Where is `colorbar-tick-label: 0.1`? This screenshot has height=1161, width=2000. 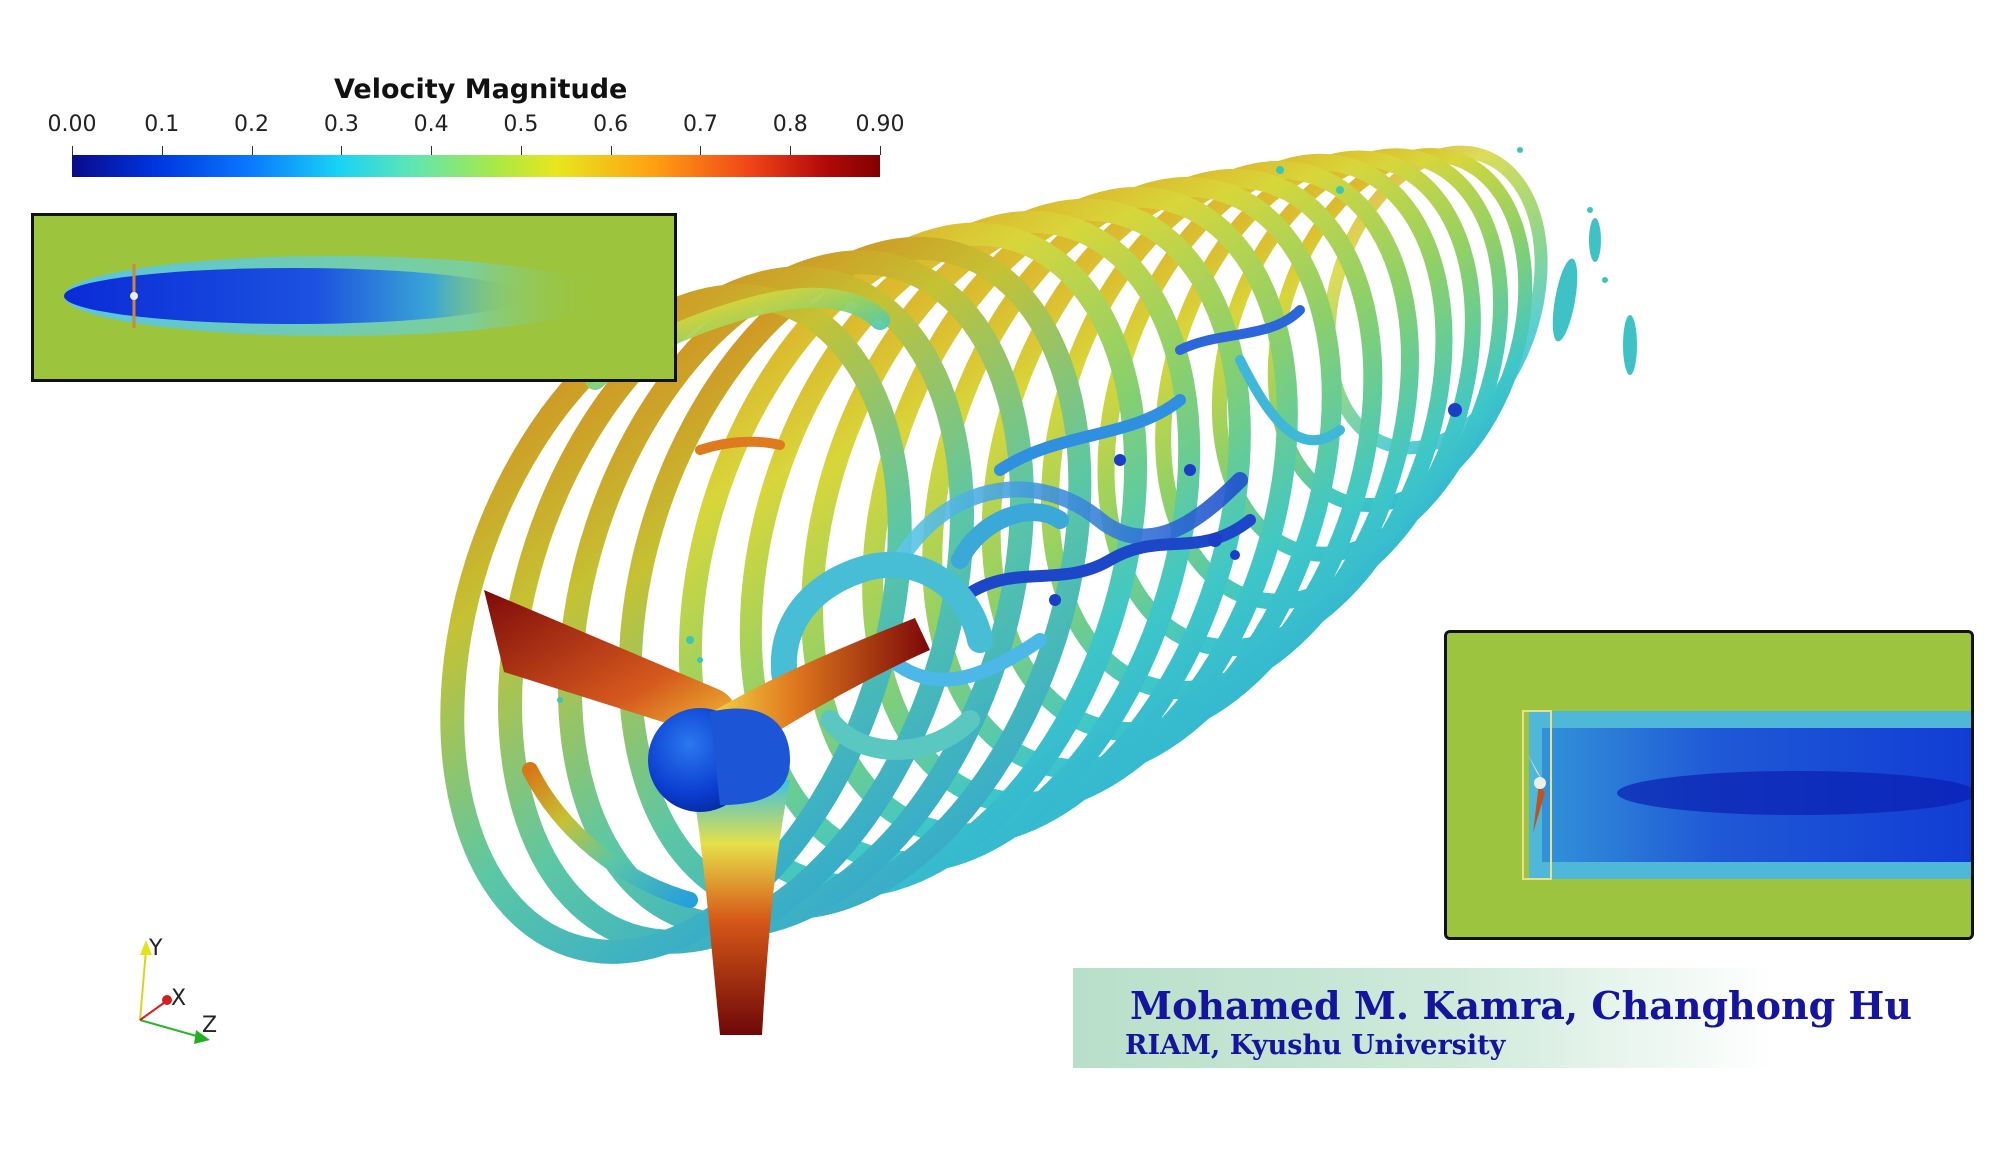 colorbar-tick-label: 0.1 is located at coordinates (162, 124).